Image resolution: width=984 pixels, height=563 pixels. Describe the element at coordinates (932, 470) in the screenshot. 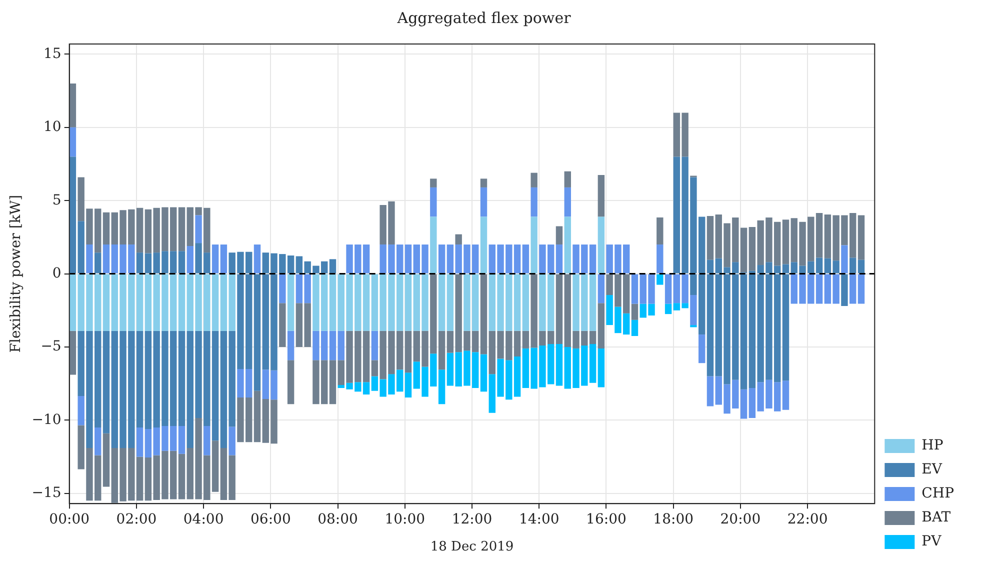

I see `legend-label: EV` at that location.